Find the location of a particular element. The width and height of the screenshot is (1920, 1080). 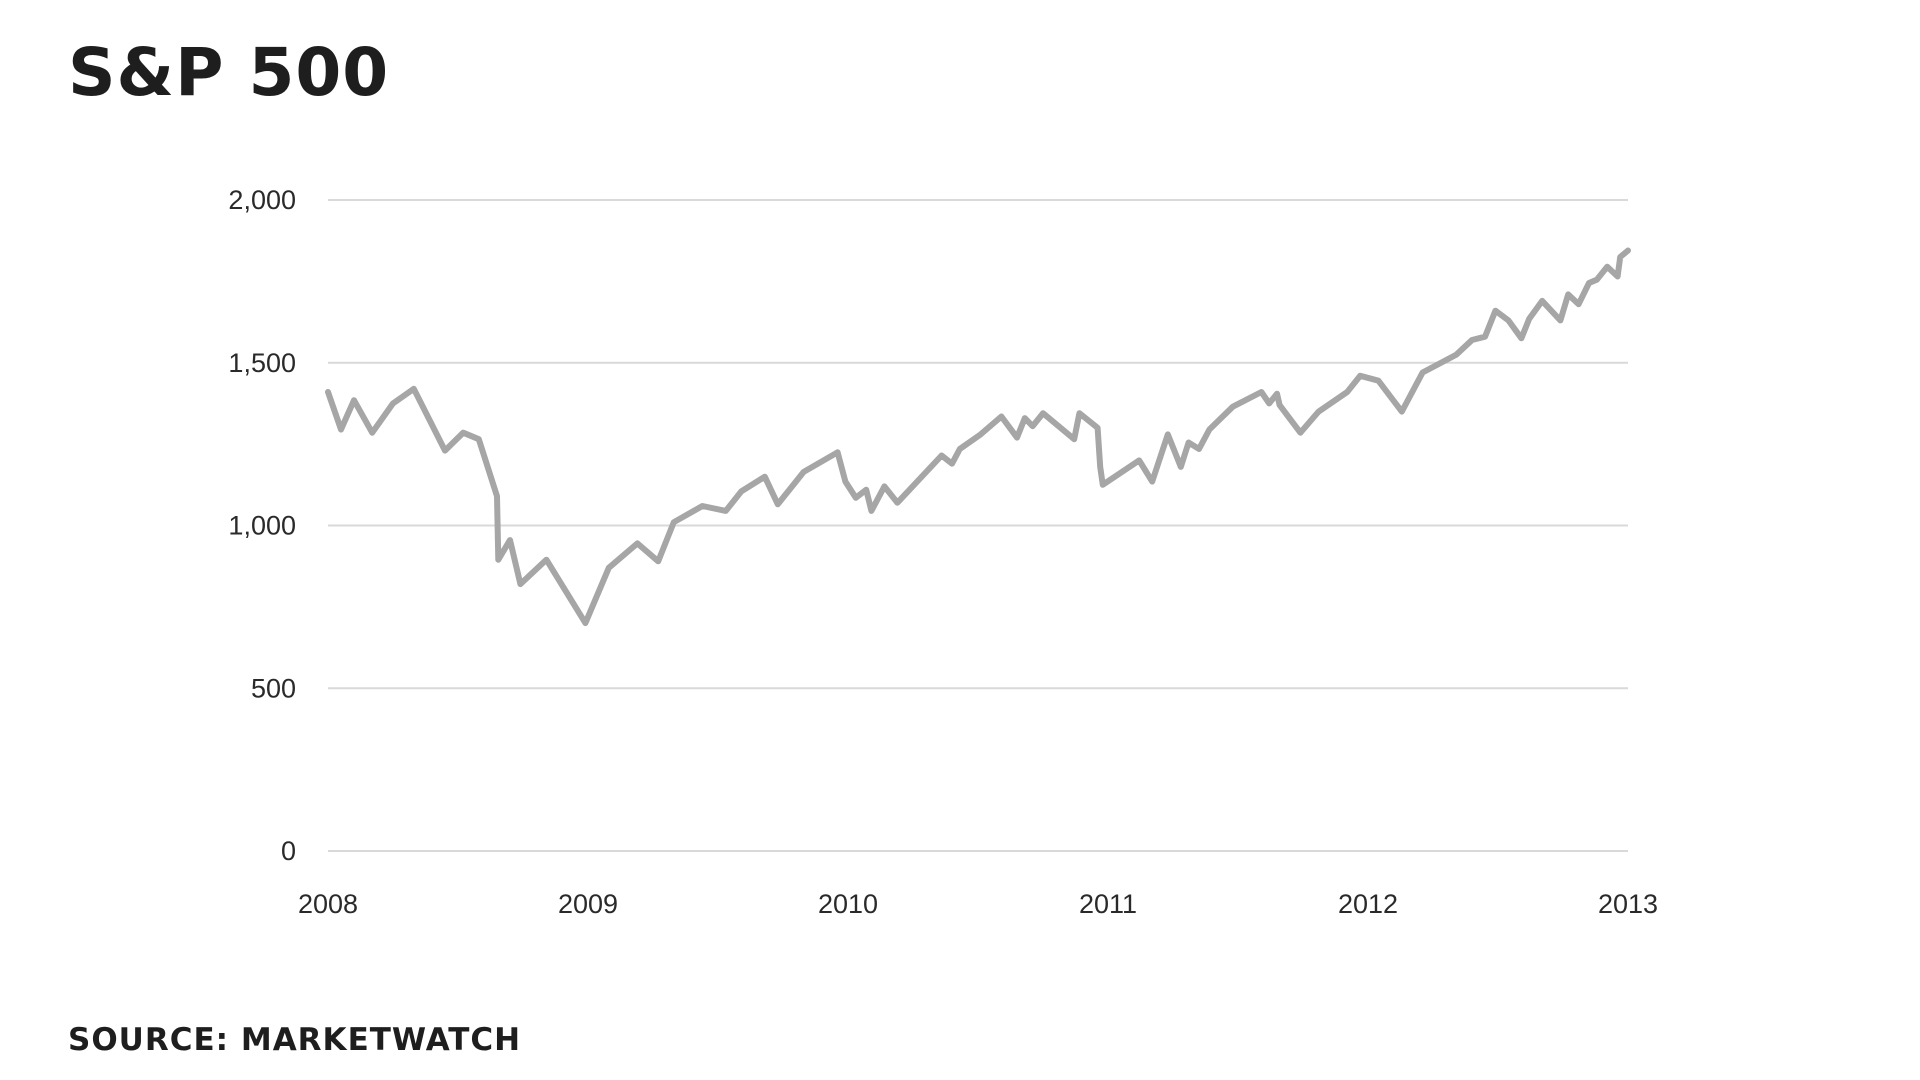

source-note: SOURCE: MARKETWATCH is located at coordinates (295, 1040).